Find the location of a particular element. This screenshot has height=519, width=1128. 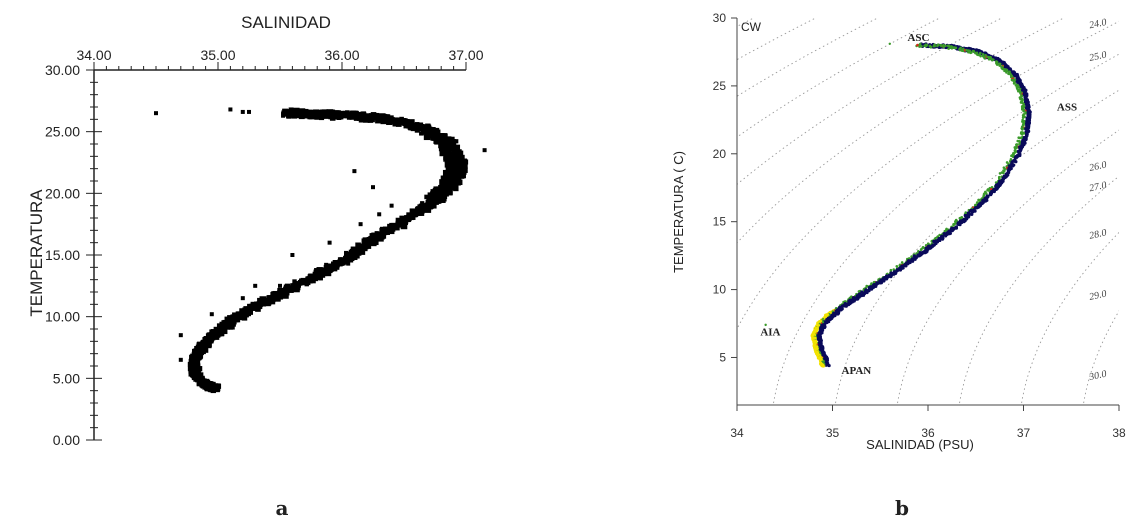

x-tick-label: 35.00 is located at coordinates (217, 55).